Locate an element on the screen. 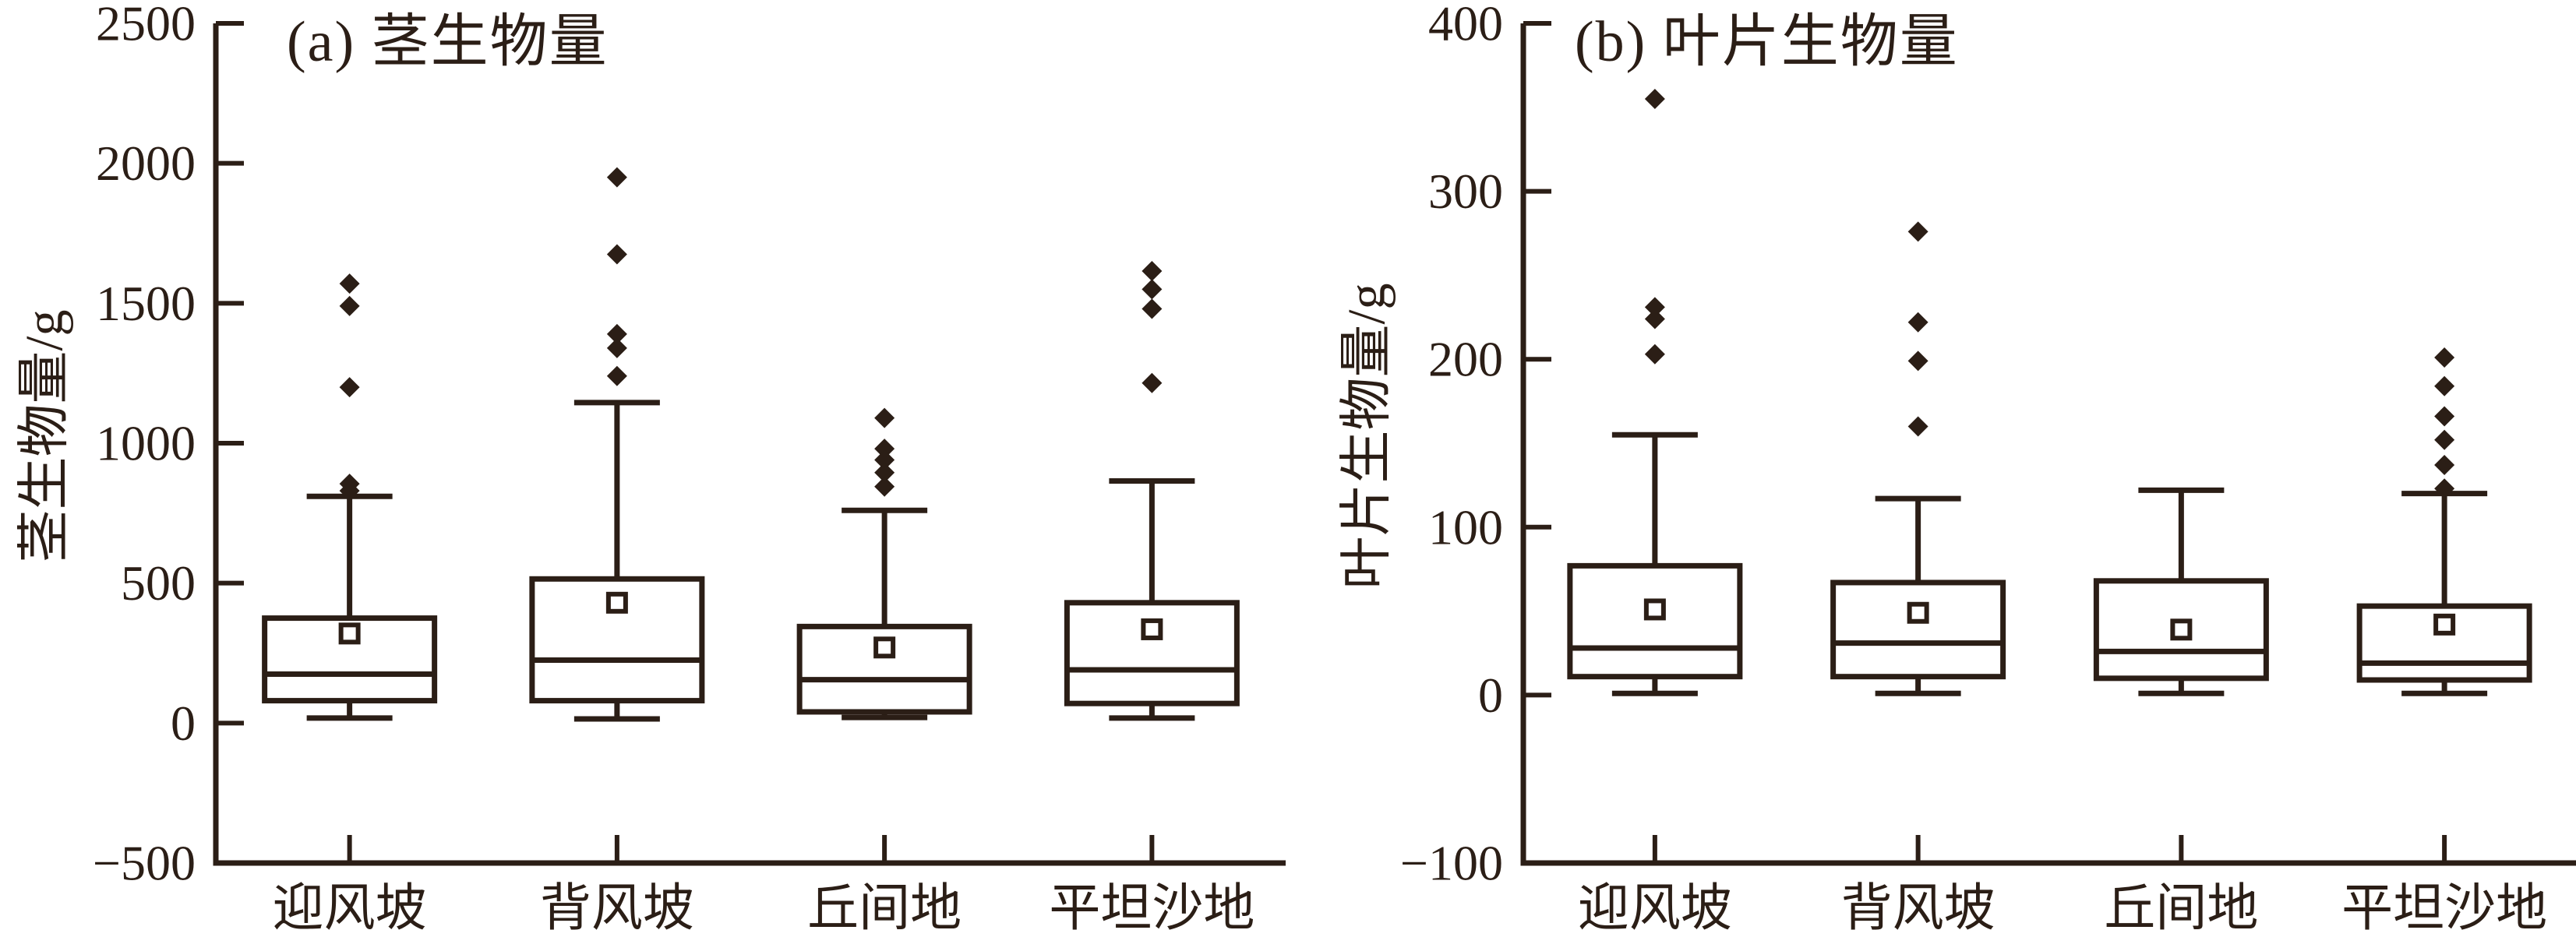 This screenshot has width=2576, height=930. y-tick-label: 200 is located at coordinates (1465, 359).